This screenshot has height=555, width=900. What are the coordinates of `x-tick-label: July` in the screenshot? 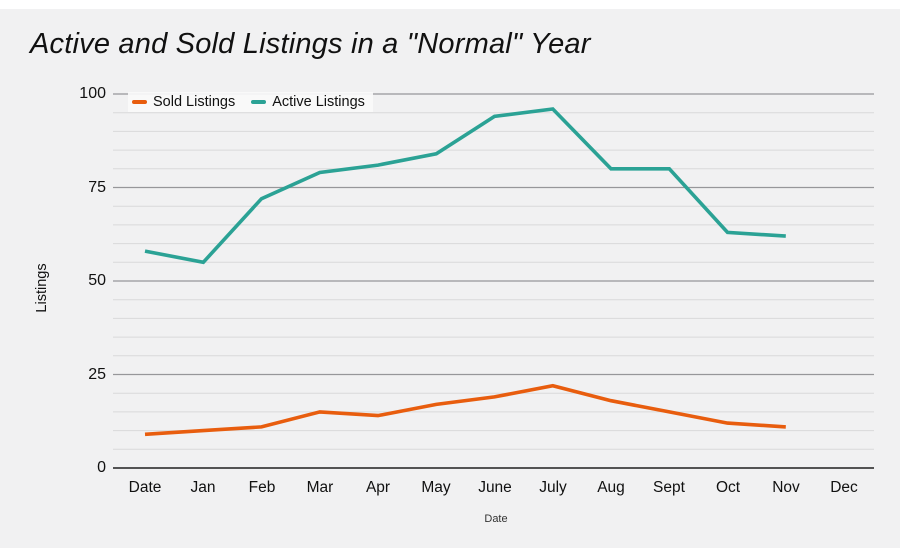 It's located at (553, 487).